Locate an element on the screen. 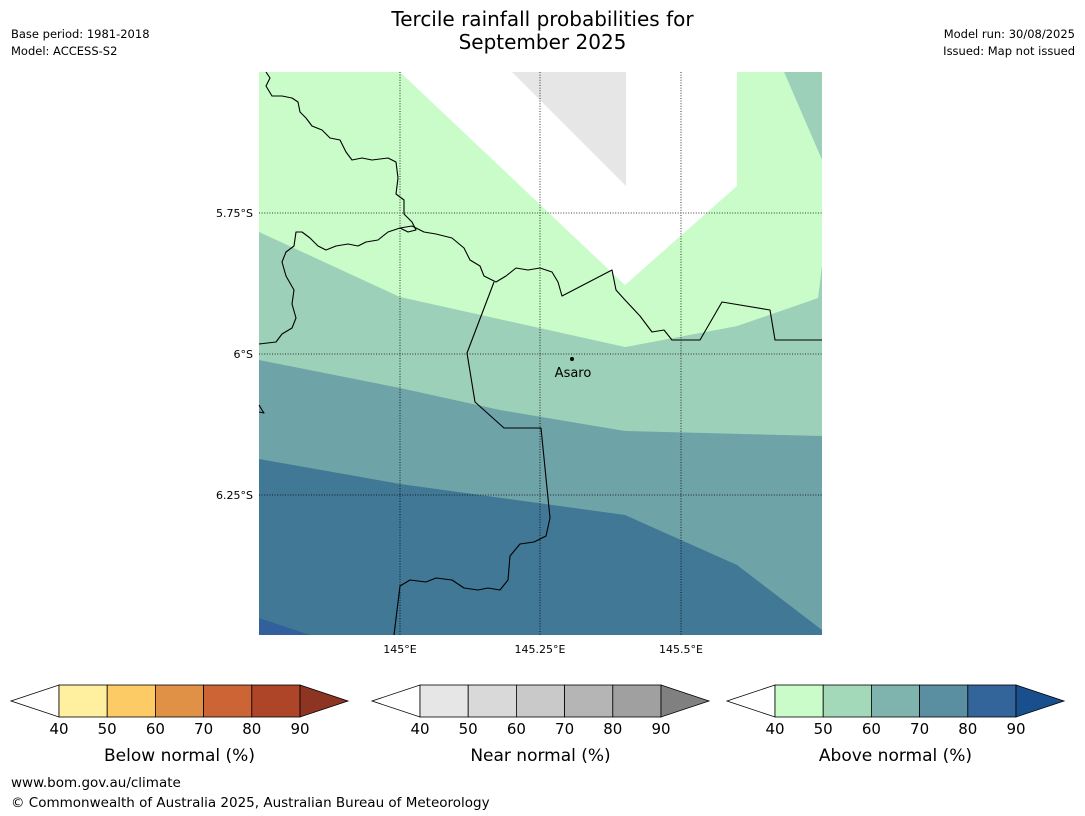  legend-near-tick-label: 60 is located at coordinates (516, 729).